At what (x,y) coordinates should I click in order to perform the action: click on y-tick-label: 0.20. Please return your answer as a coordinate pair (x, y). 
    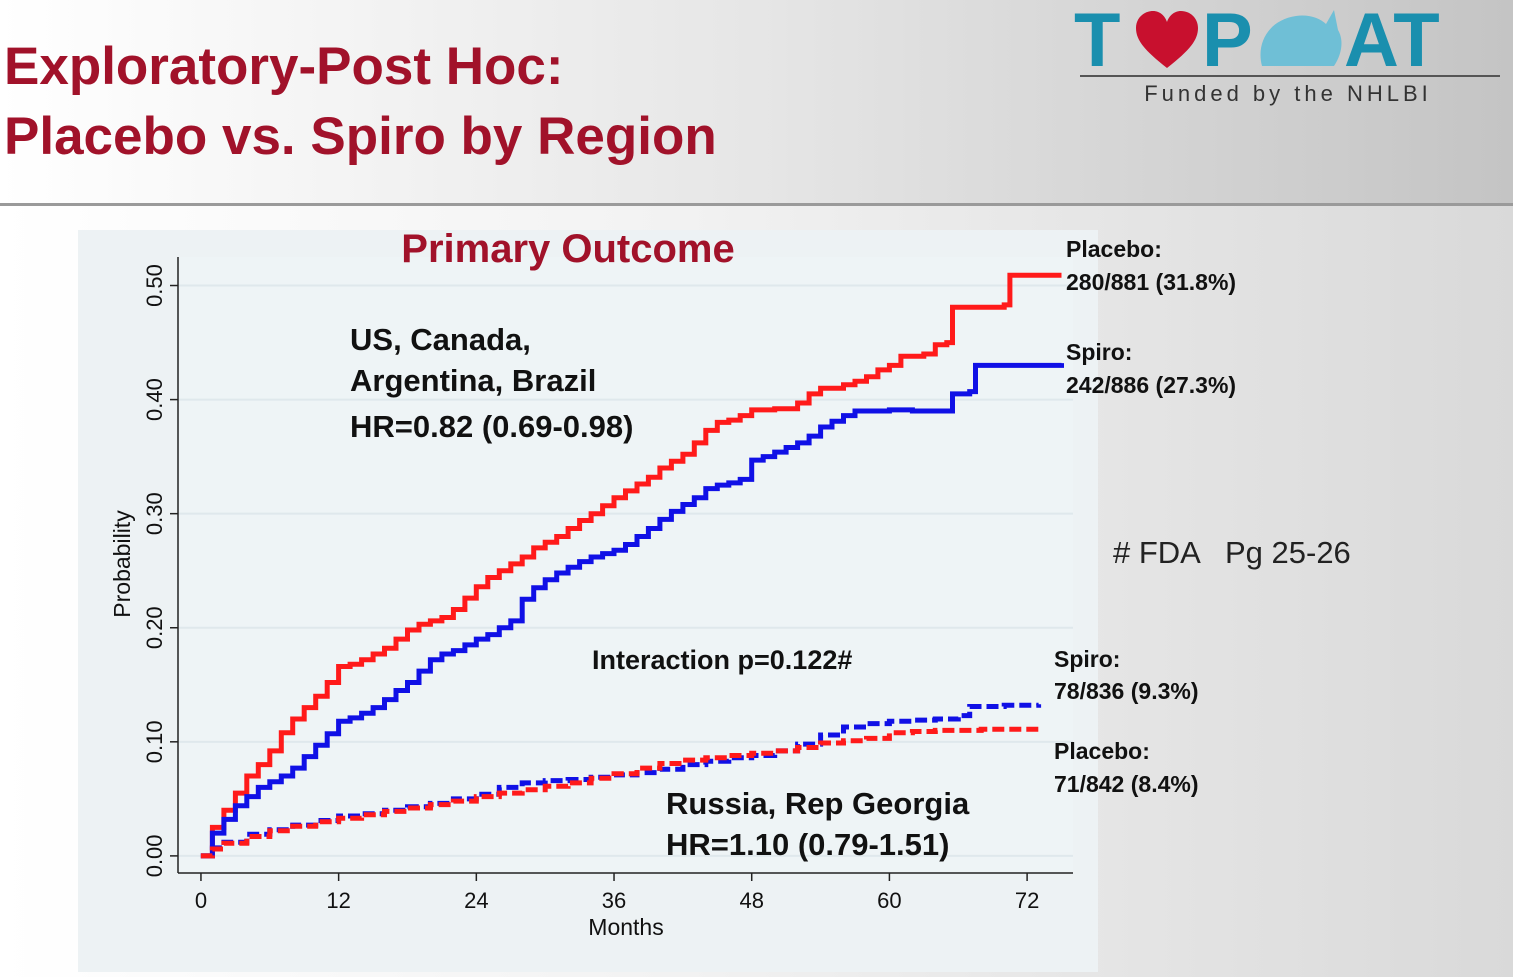
    Looking at the image, I should click on (154, 627).